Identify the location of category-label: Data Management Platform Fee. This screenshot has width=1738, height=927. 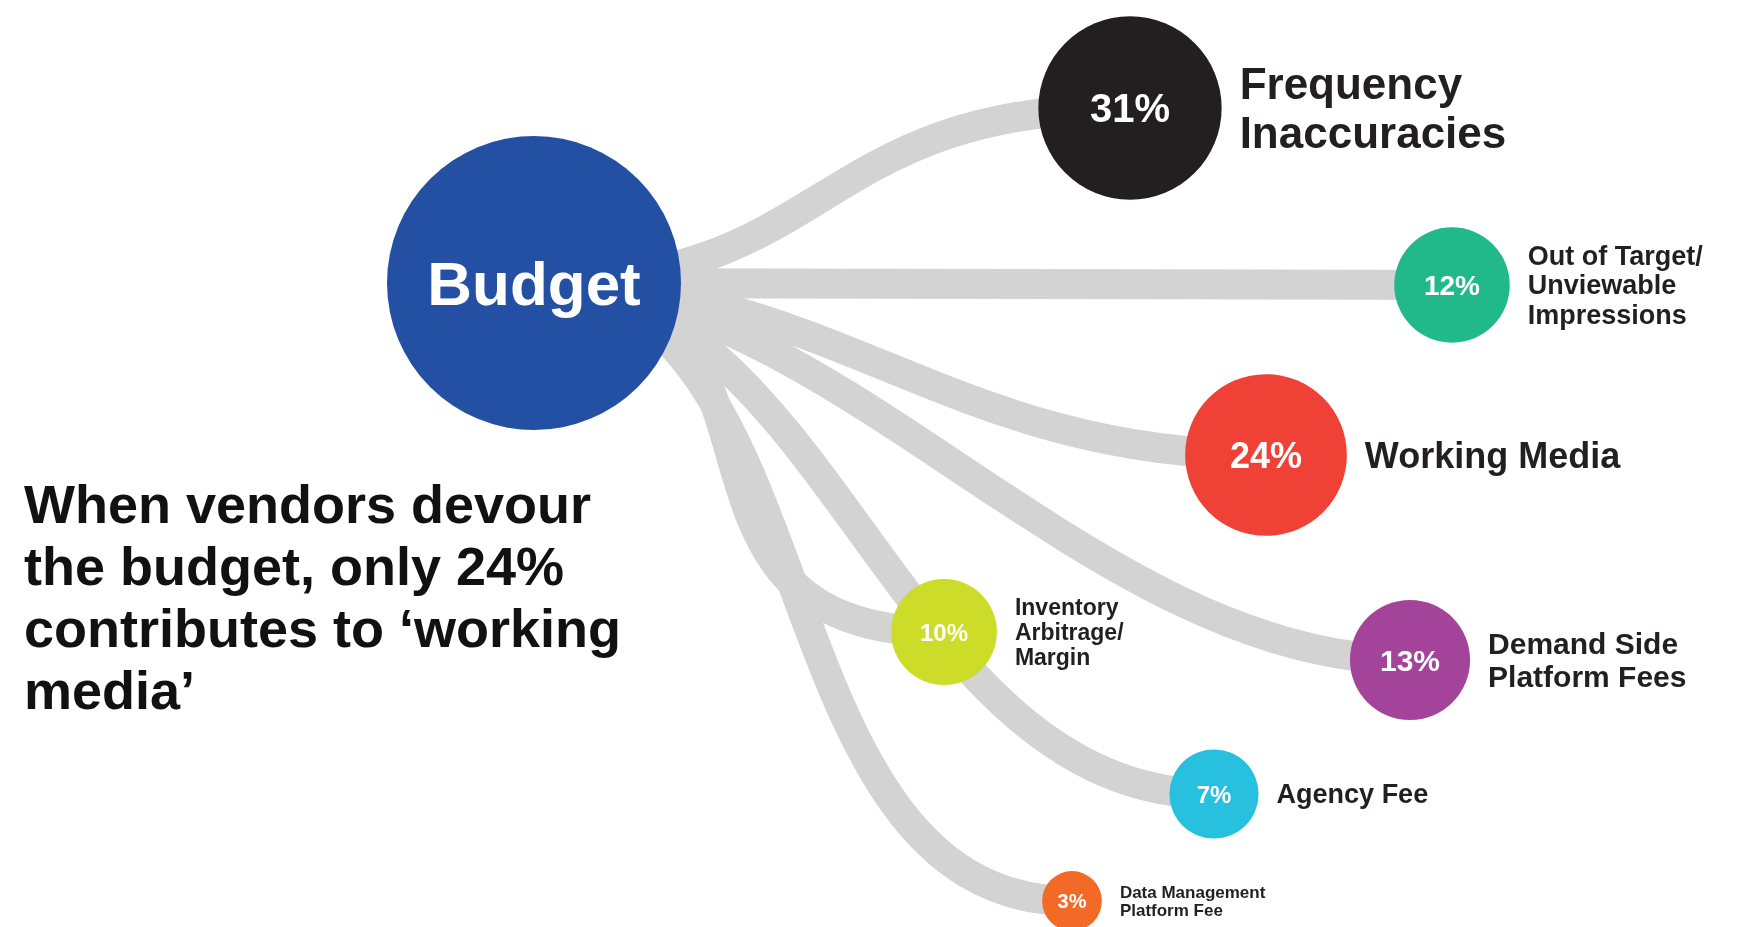
(1192, 901).